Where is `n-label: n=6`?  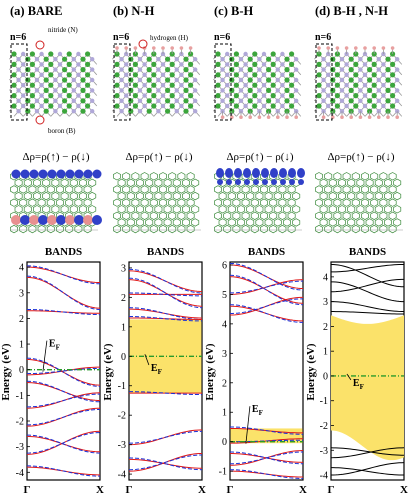
n-label: n=6 is located at coordinates (121, 37).